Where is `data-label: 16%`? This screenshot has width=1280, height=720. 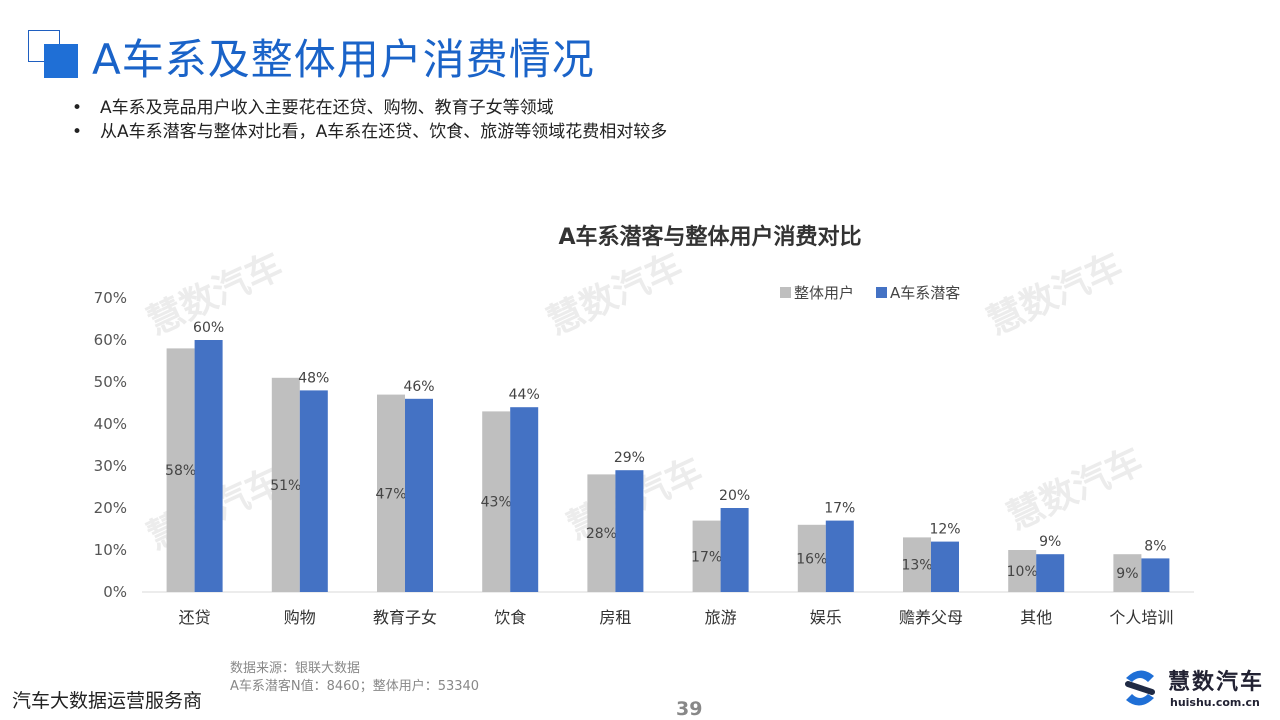 data-label: 16% is located at coordinates (811, 559).